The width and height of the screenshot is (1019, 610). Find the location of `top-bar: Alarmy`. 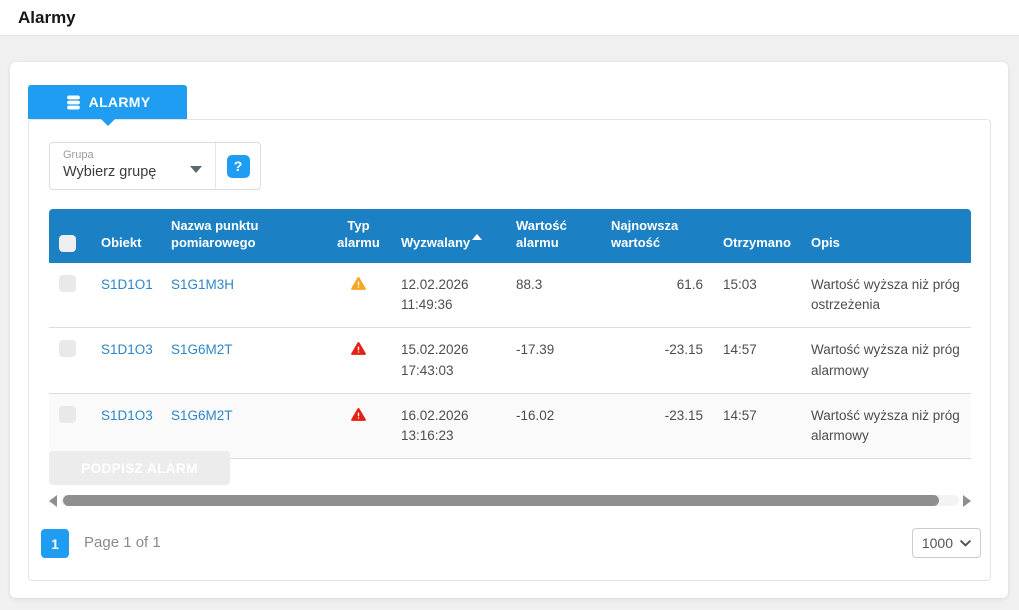

top-bar: Alarmy is located at coordinates (509, 18).